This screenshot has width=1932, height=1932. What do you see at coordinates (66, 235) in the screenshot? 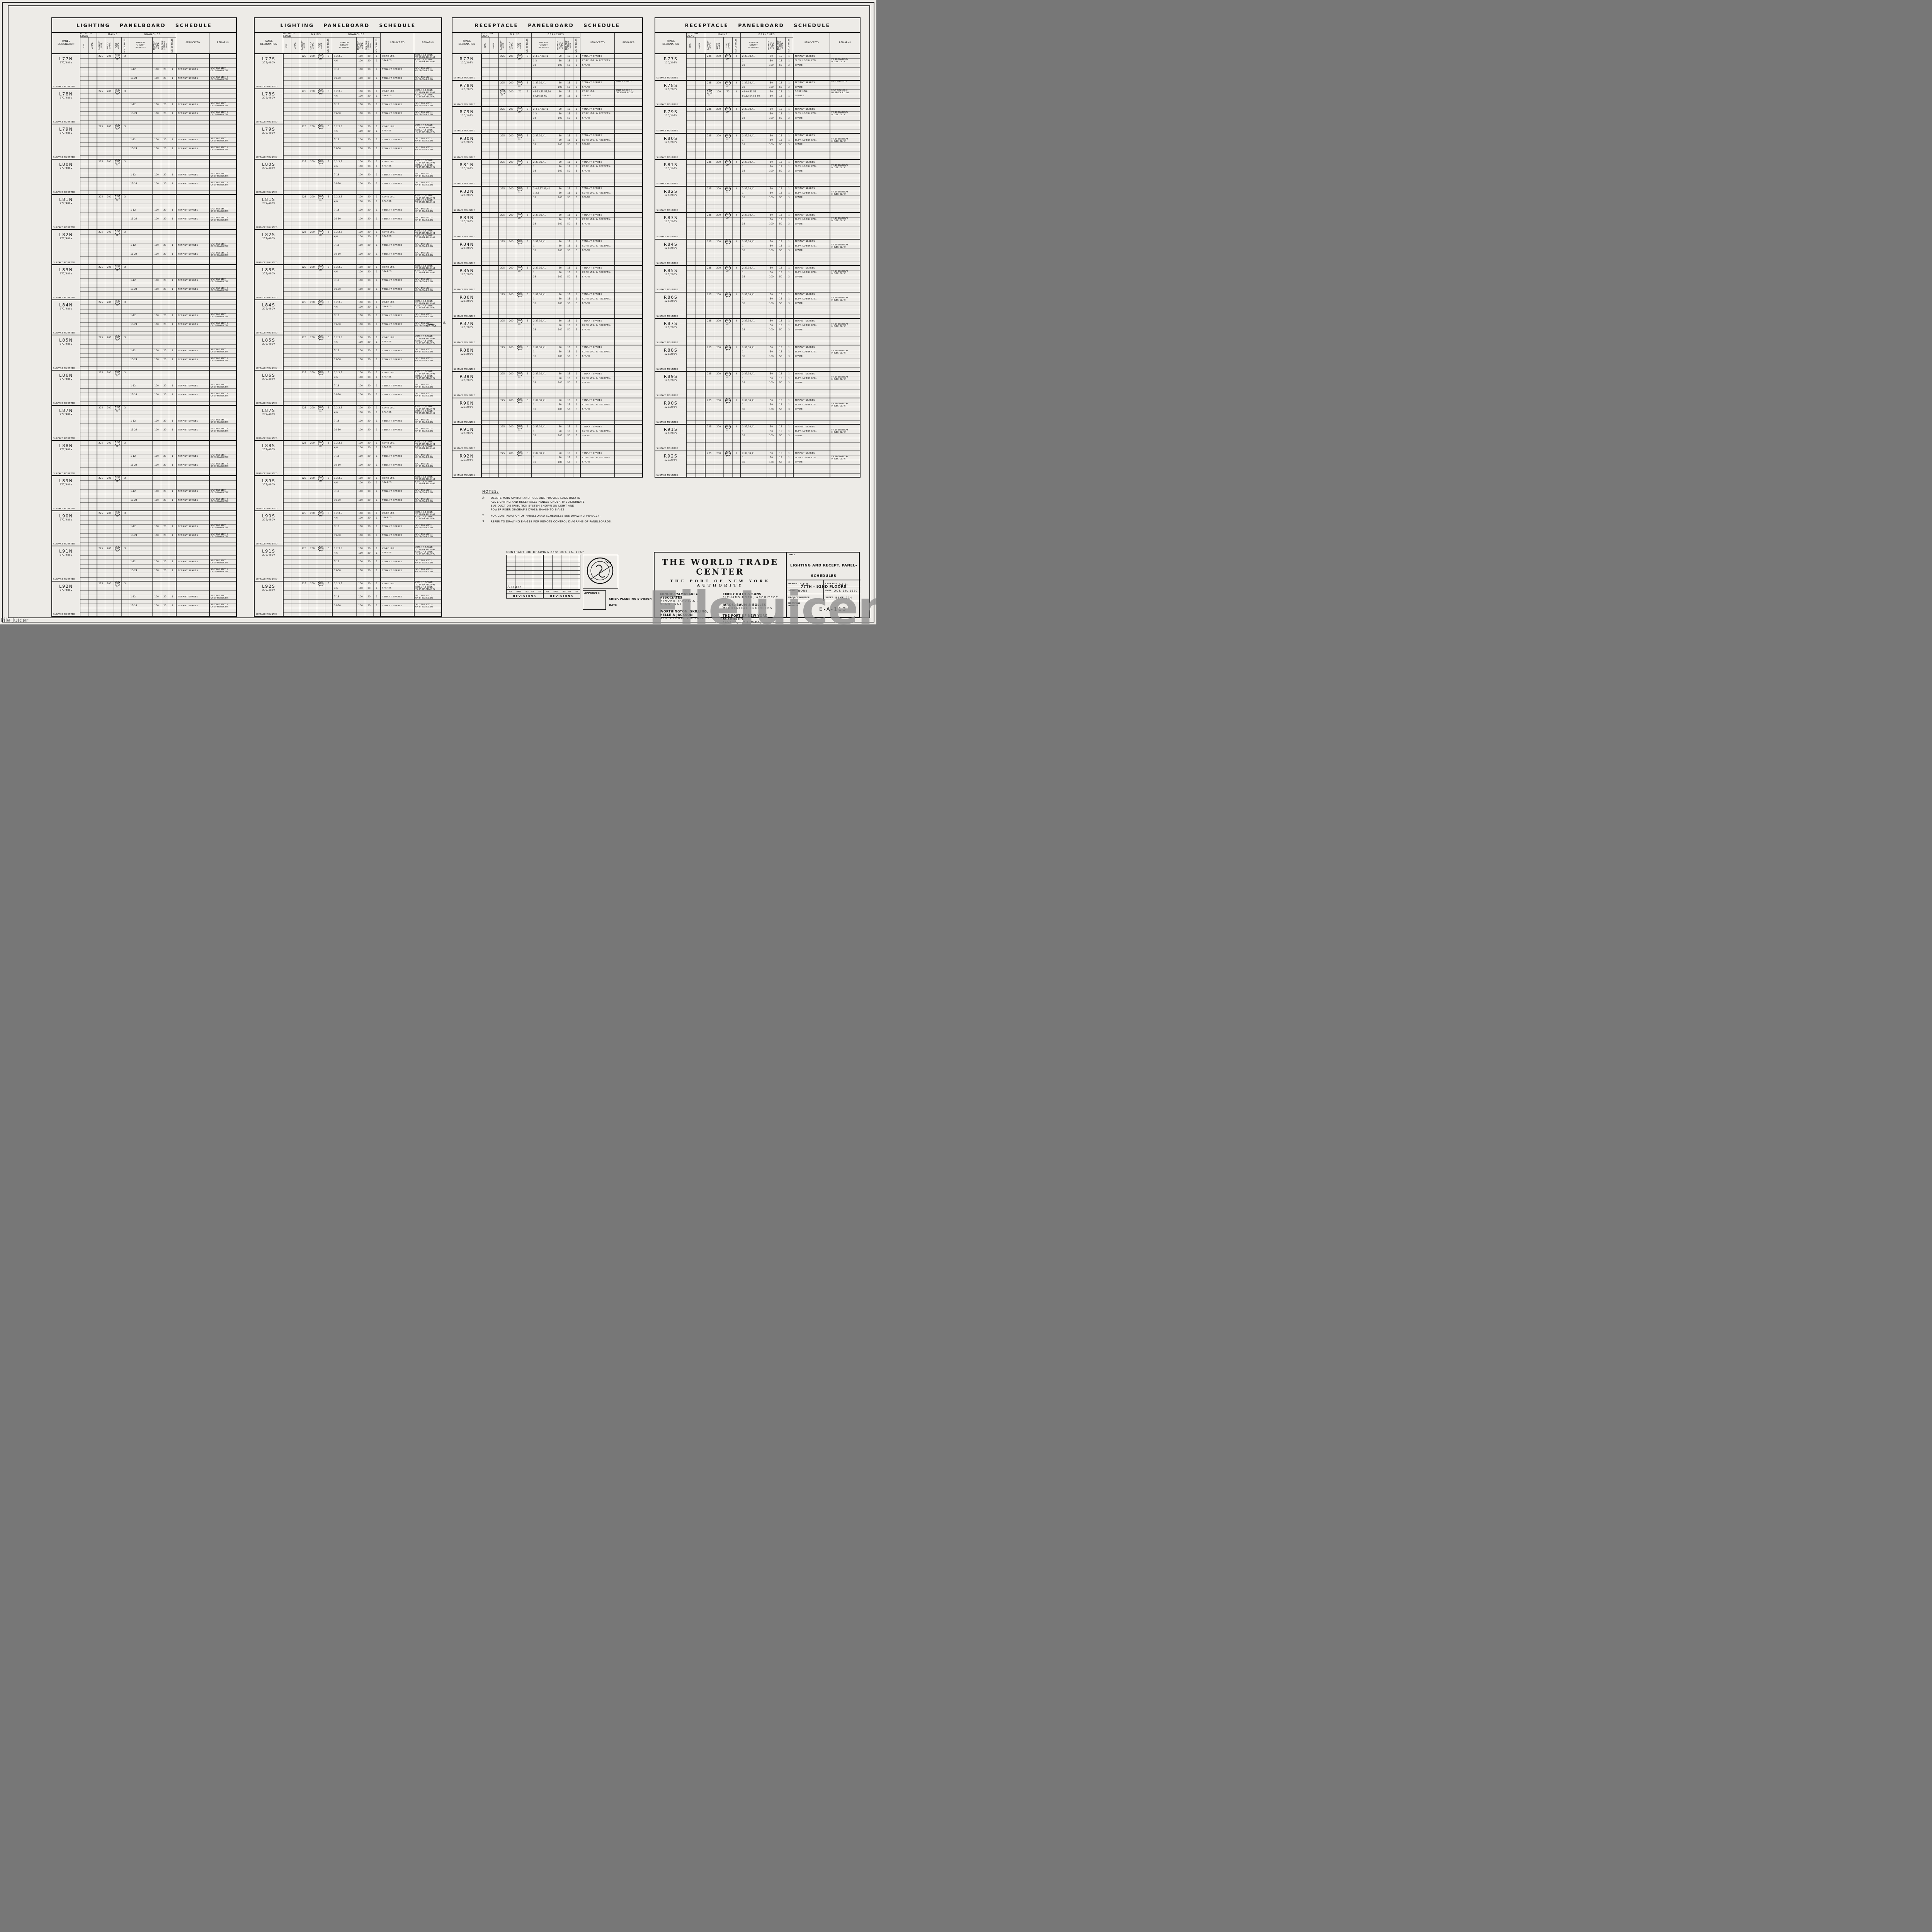
I see `panel-name: L82N` at bounding box center [66, 235].